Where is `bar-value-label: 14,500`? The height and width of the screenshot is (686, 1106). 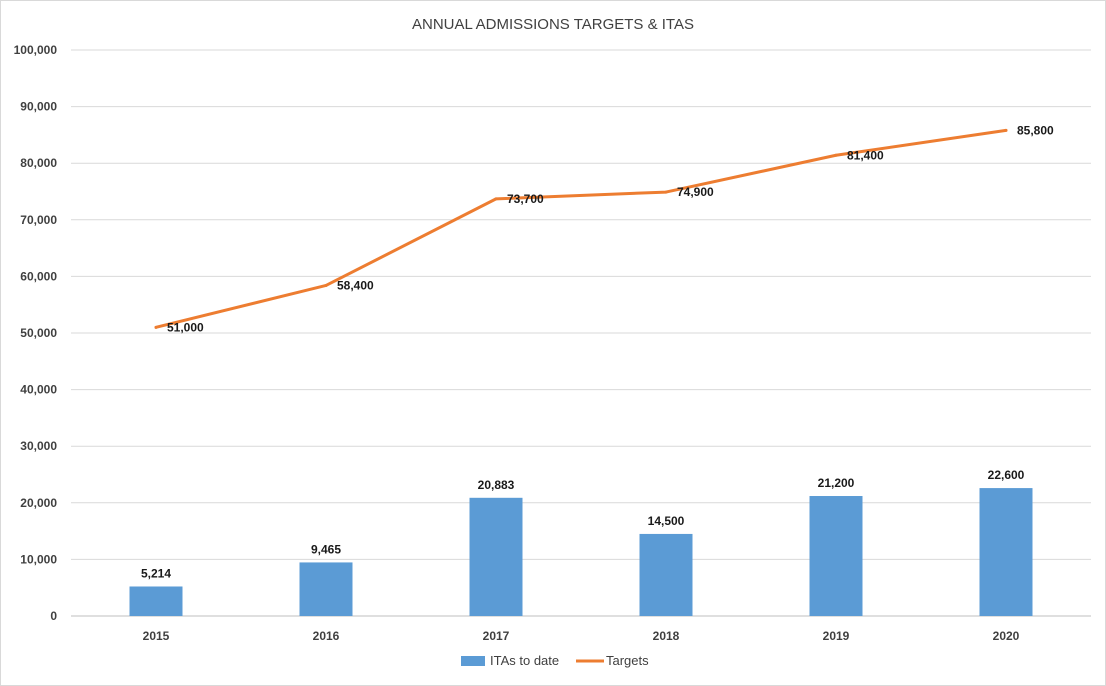
bar-value-label: 14,500 is located at coordinates (666, 521).